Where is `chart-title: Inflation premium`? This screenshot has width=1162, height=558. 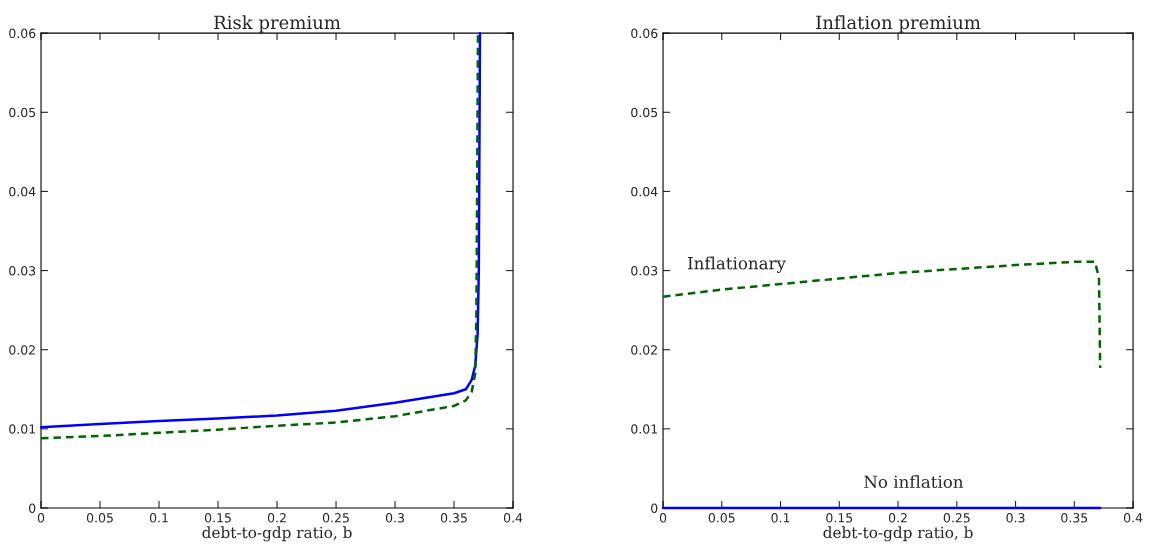 chart-title: Inflation premium is located at coordinates (898, 24).